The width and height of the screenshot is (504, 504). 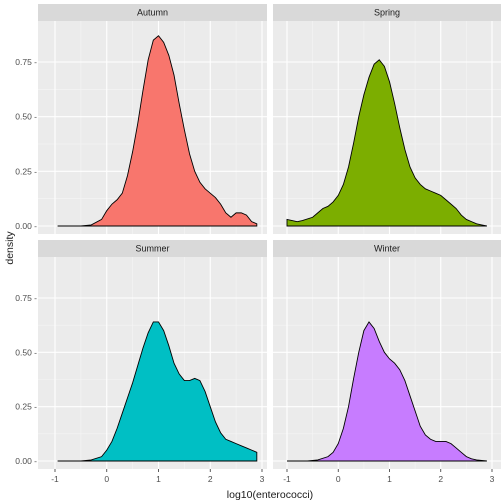 I want to click on facet-strip-label: Summer, so click(x=152, y=249).